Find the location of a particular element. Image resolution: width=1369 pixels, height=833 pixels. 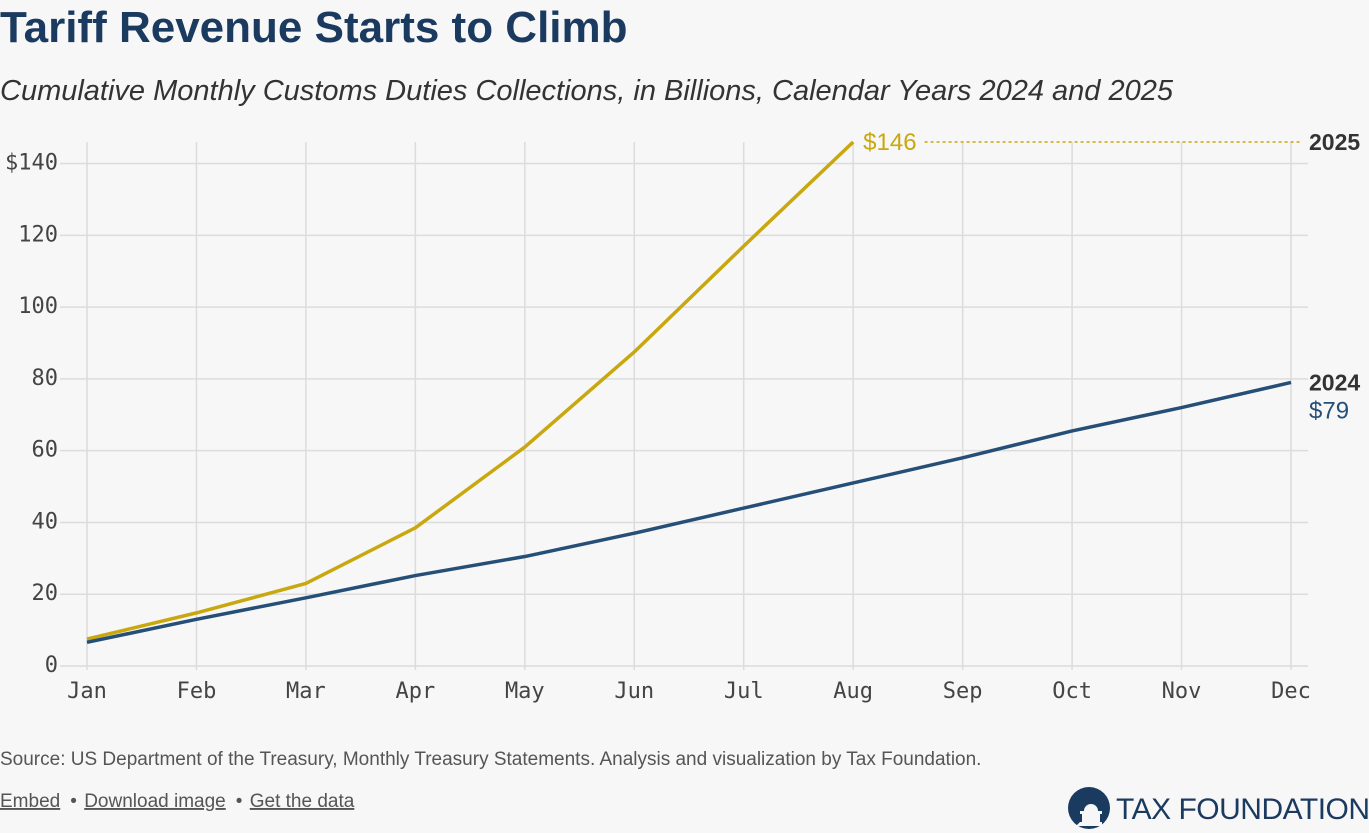

y-tick-label: 20 is located at coordinates (45, 593).